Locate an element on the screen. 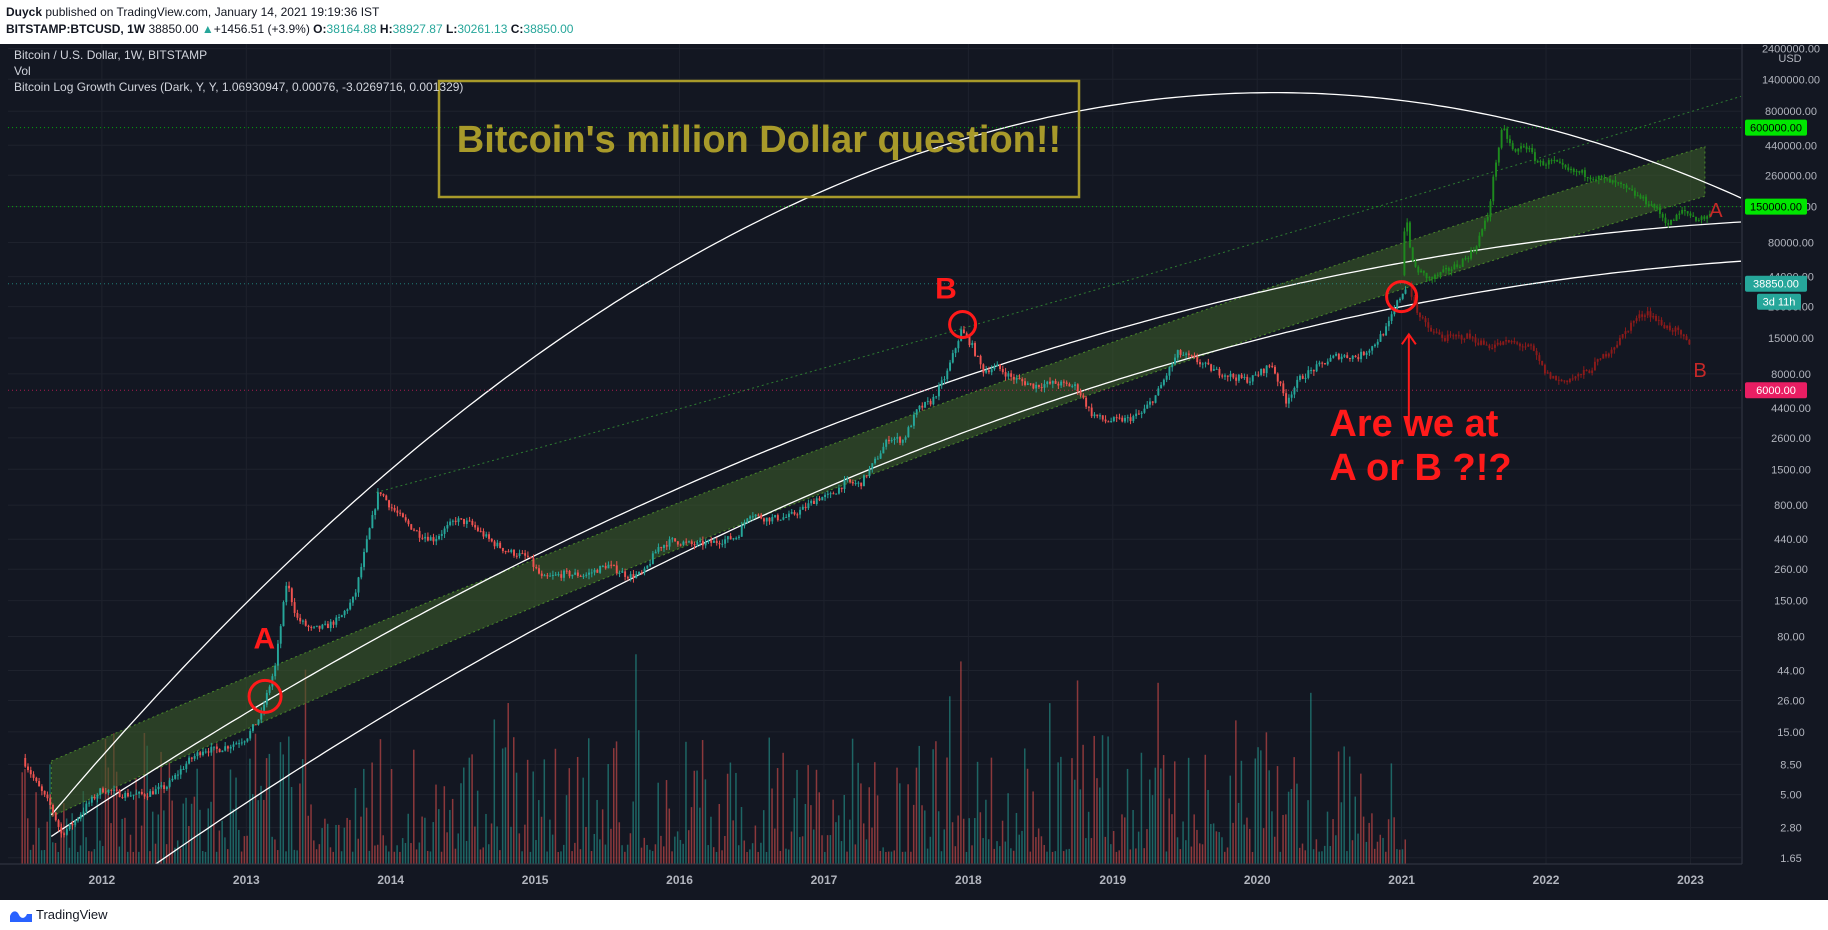 The image size is (1828, 930). circle-a is located at coordinates (265, 696).